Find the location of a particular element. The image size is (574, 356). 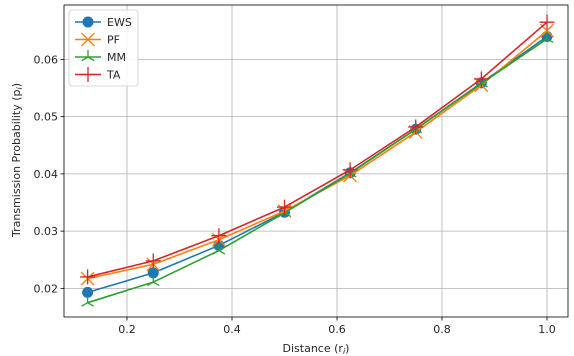

legend-label: TA is located at coordinates (113, 75).